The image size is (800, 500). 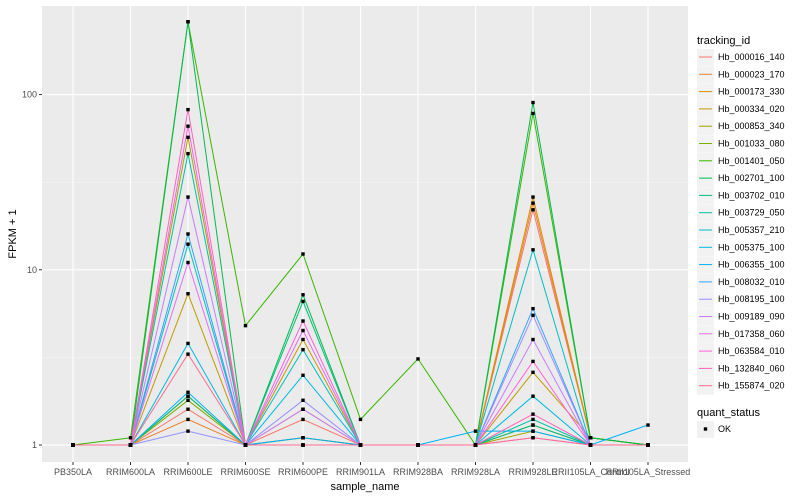 I want to click on legend-label: Hb_000334_020, so click(x=751, y=109).